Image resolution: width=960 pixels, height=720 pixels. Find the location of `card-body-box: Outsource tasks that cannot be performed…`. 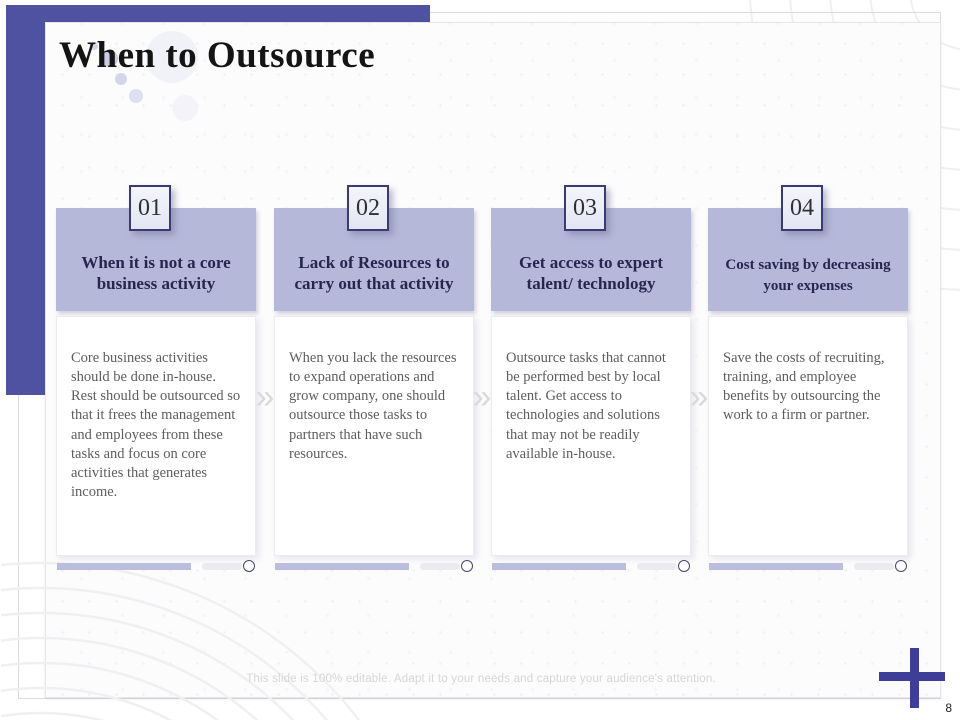

card-body-box: Outsource tasks that cannot be performed… is located at coordinates (591, 436).